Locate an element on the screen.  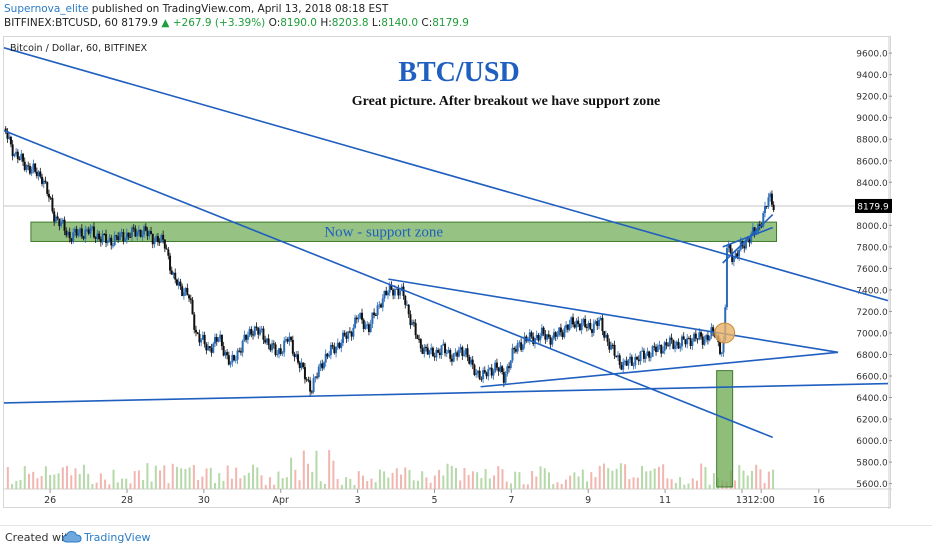
y-tick-label: 7600.0 is located at coordinates (872, 270).